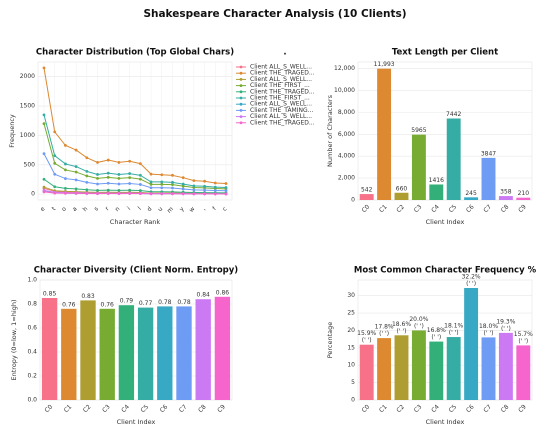 The width and height of the screenshot is (550, 429). I want to click on value-label: 0.76, so click(108, 304).